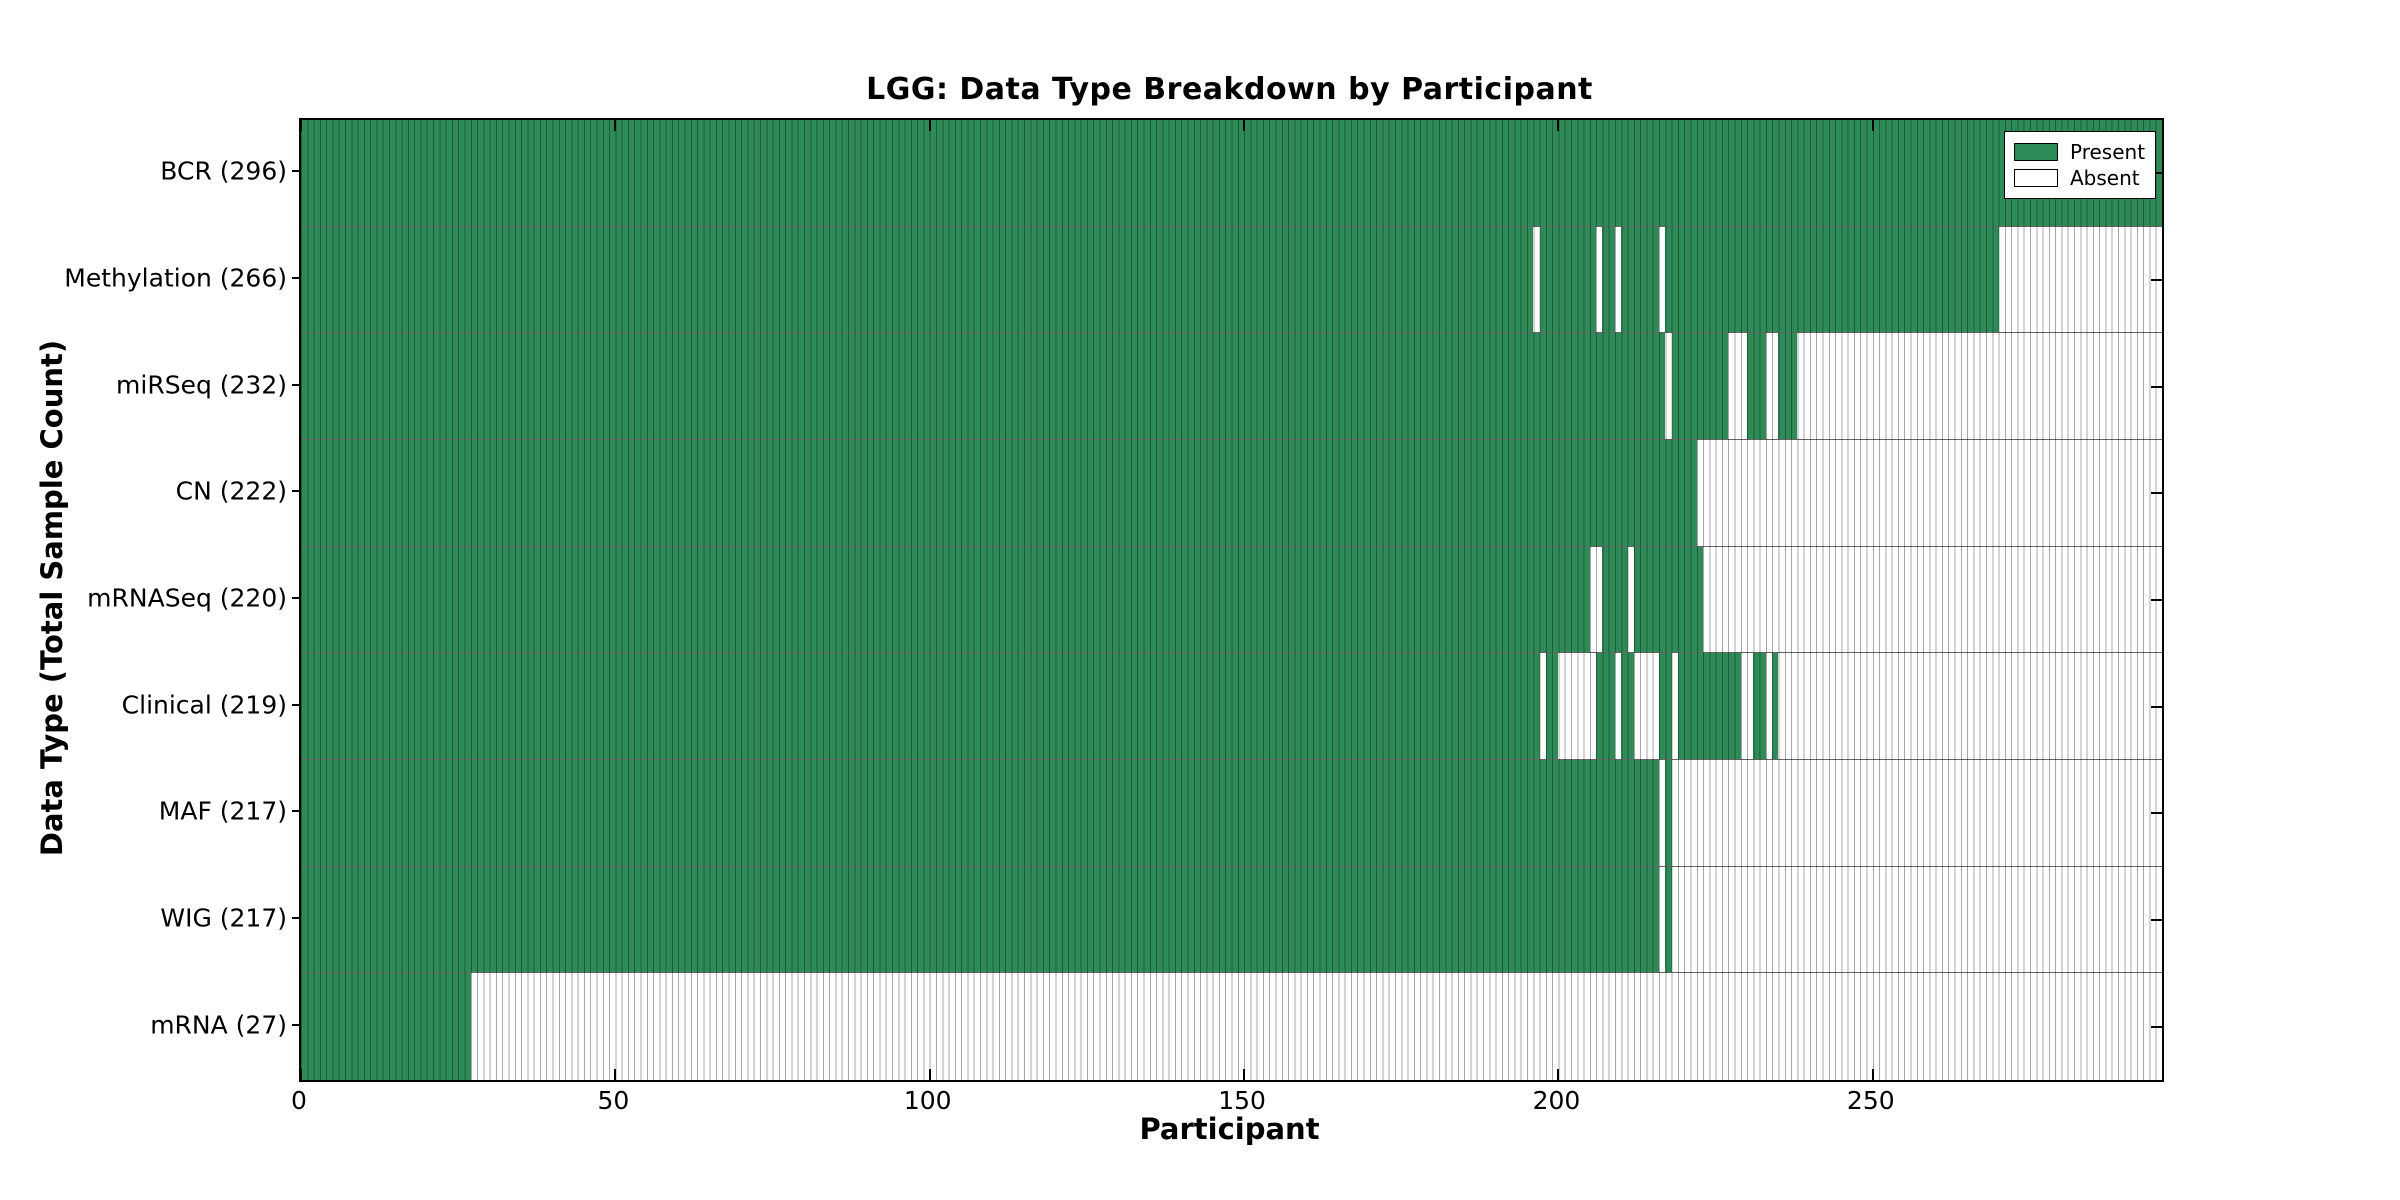  Describe the element at coordinates (927, 1100) in the screenshot. I see `x-tick-label: 100` at that location.